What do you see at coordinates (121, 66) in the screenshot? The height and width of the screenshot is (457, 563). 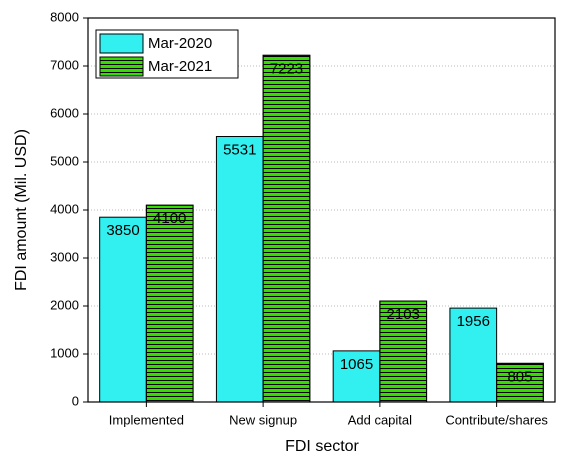 I see `legend-hatch` at bounding box center [121, 66].